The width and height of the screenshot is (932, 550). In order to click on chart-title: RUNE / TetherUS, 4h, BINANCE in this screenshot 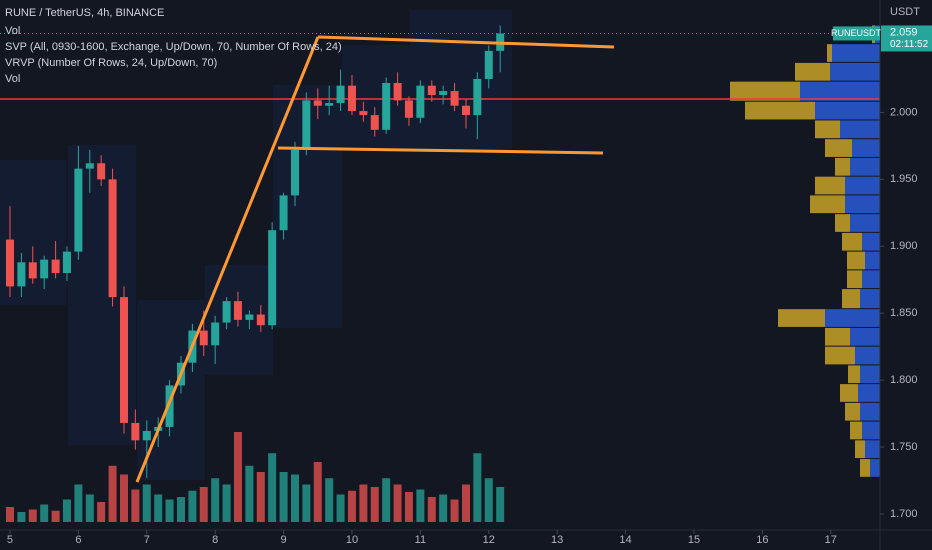, I will do `click(84, 13)`.